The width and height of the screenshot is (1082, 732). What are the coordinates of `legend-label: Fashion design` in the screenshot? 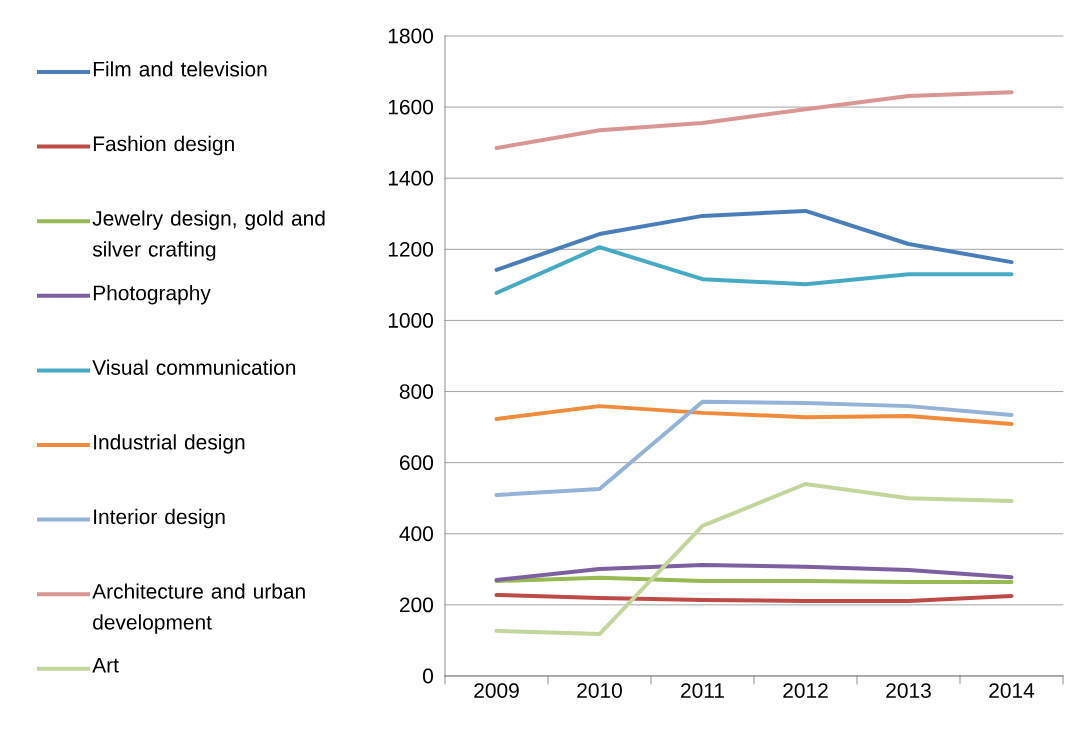 It's located at (163, 145).